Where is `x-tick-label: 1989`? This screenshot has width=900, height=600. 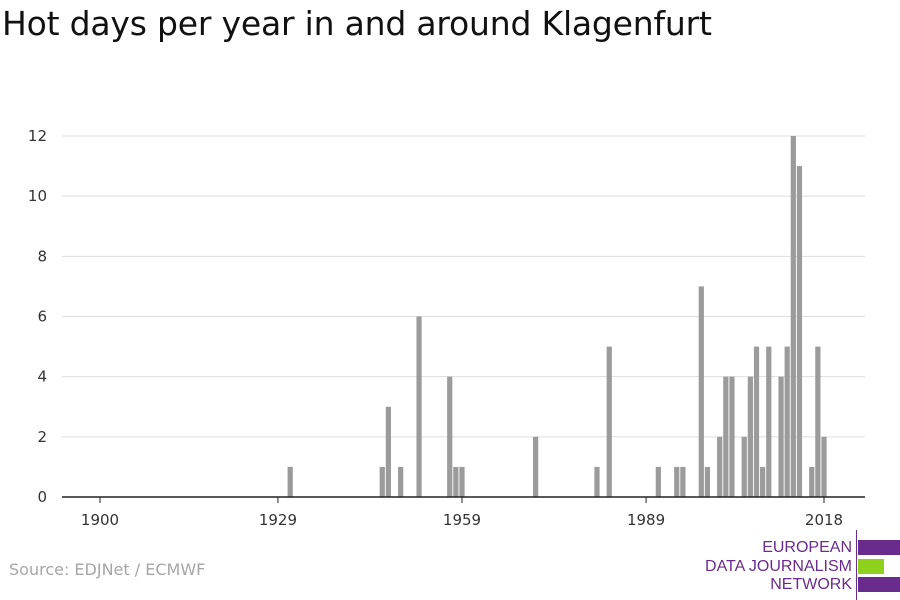 x-tick-label: 1989 is located at coordinates (646, 520).